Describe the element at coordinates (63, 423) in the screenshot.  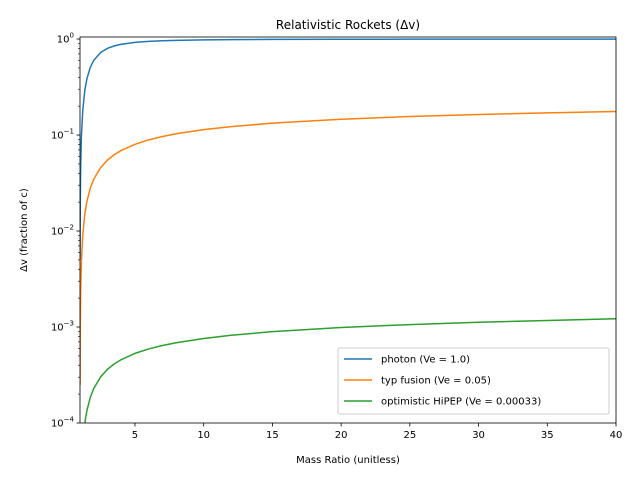
I see `y-tick-label: 10⁻⁴` at that location.